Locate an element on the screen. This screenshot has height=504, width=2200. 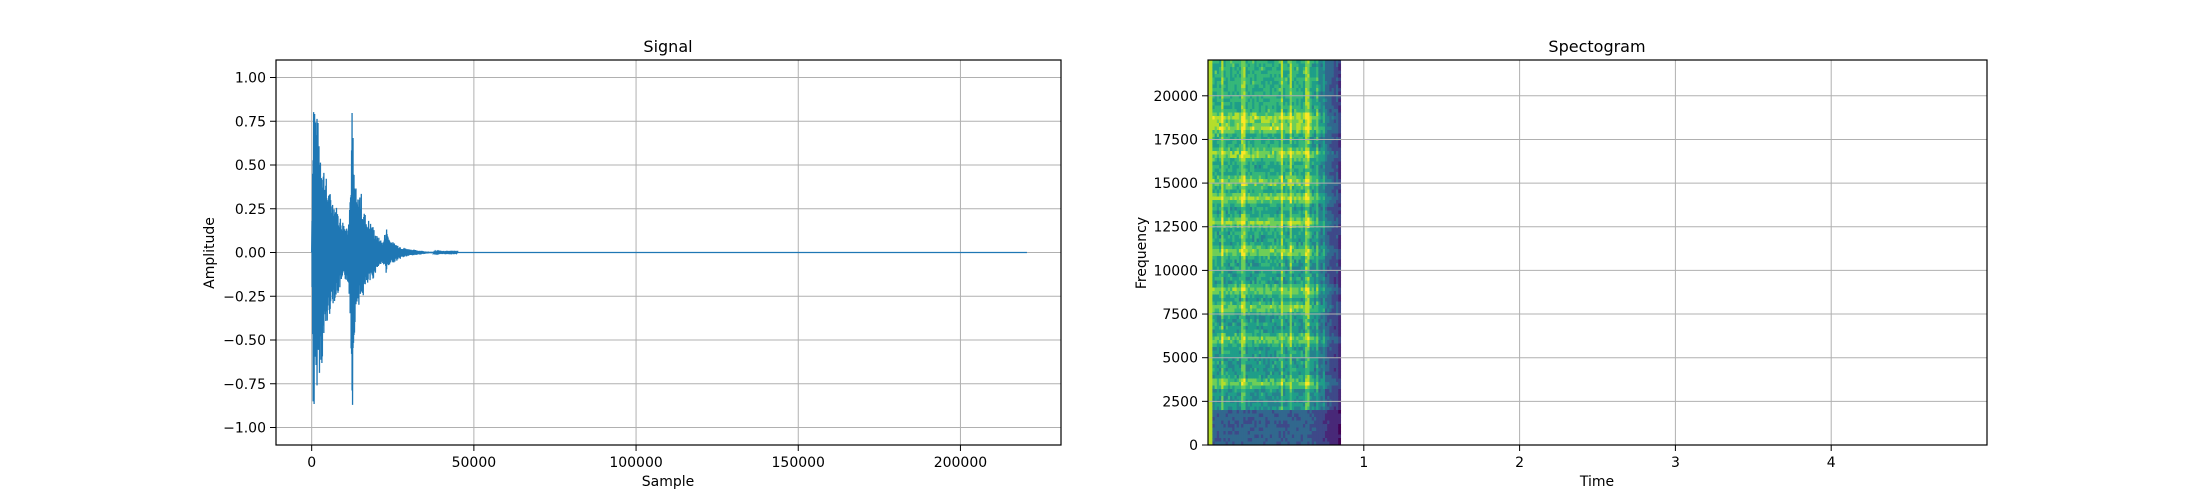
signal-y-tick-label: −0.50 is located at coordinates (244, 341).